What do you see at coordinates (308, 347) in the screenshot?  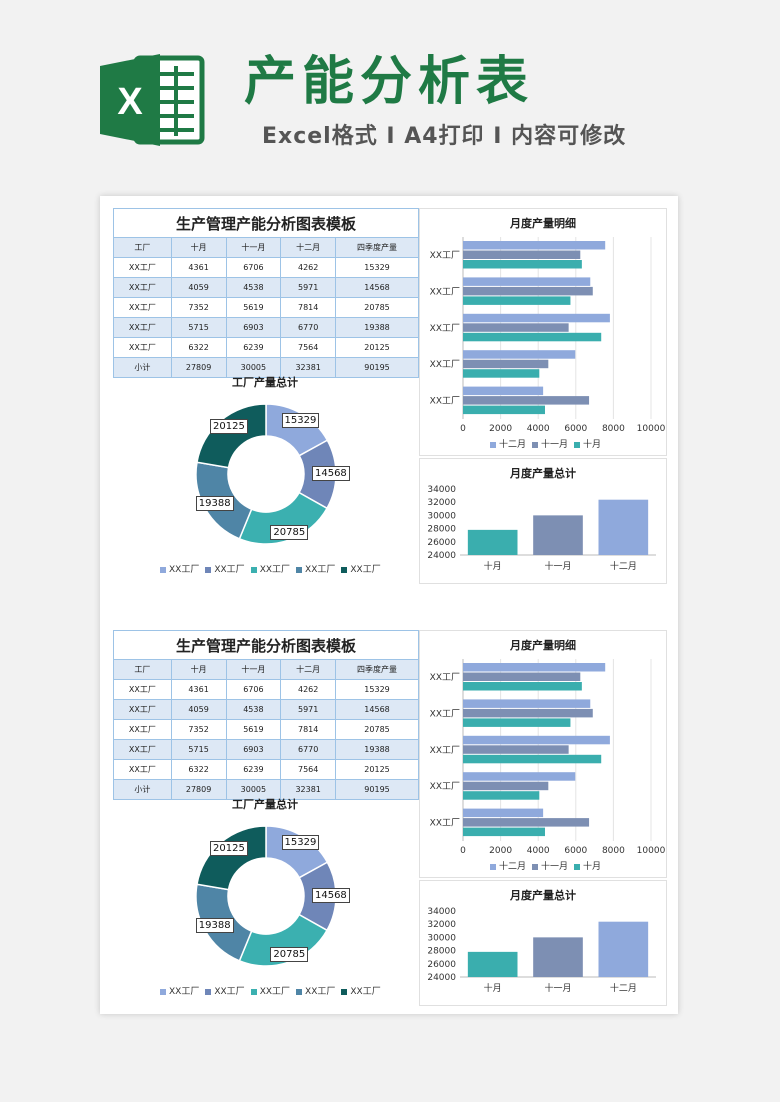 I see `table-cell: 7564` at bounding box center [308, 347].